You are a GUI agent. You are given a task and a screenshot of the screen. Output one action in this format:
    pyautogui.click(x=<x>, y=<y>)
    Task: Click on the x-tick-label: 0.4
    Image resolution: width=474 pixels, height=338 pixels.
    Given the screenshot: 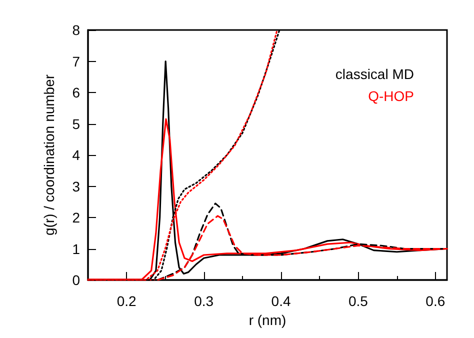 What is the action you would take?
    pyautogui.click(x=281, y=301)
    